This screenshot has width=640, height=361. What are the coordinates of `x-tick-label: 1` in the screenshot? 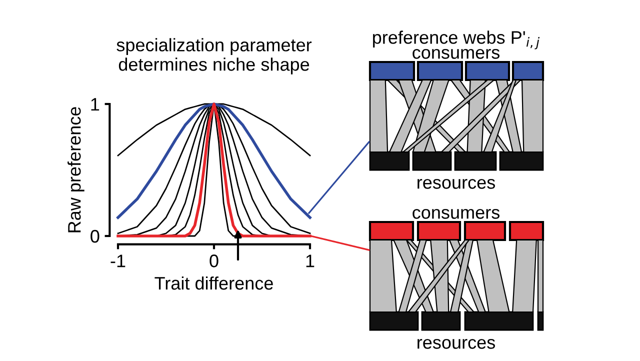 It's located at (310, 261).